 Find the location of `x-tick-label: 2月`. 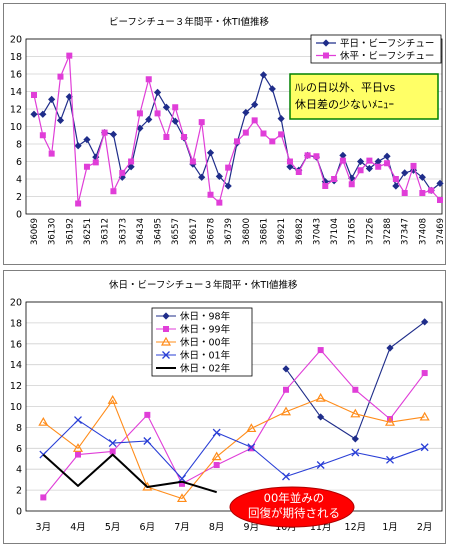

x-tick-label: 2月 is located at coordinates (425, 527).